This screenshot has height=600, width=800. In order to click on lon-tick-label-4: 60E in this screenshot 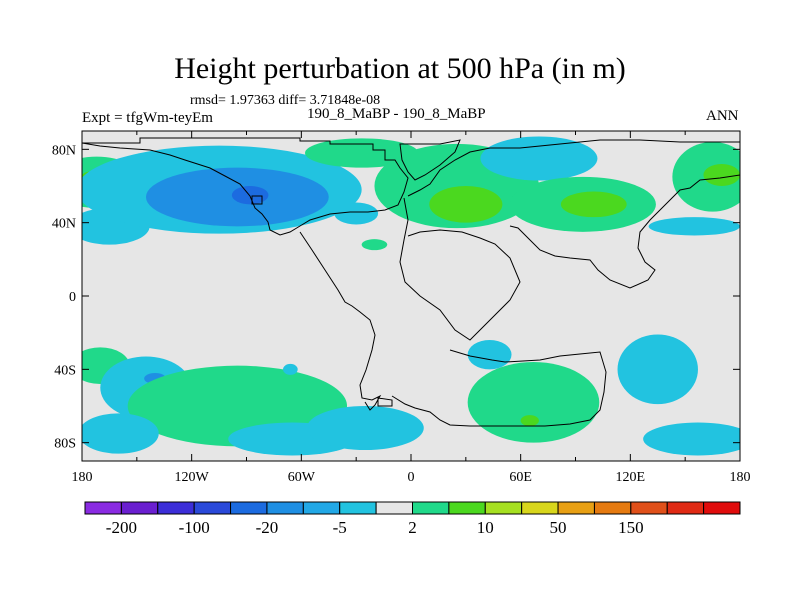, I will do `click(520, 477)`.